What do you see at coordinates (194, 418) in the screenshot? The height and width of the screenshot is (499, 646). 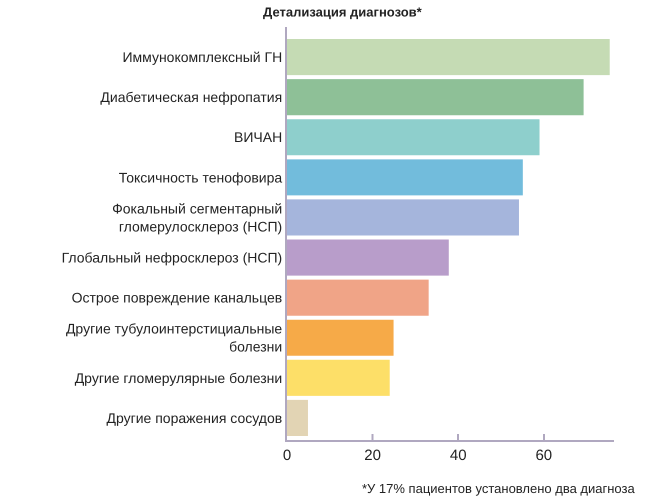 I see `y-tick-label: Другие поражения сосудов` at bounding box center [194, 418].